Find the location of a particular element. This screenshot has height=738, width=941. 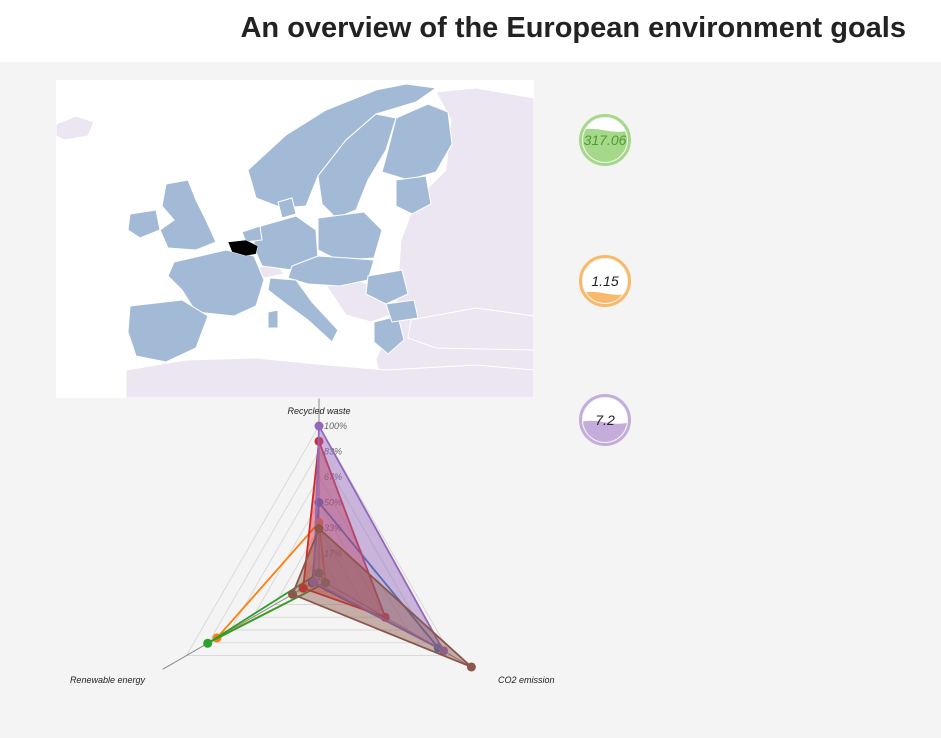

gauge-2-ring is located at coordinates (605, 281).